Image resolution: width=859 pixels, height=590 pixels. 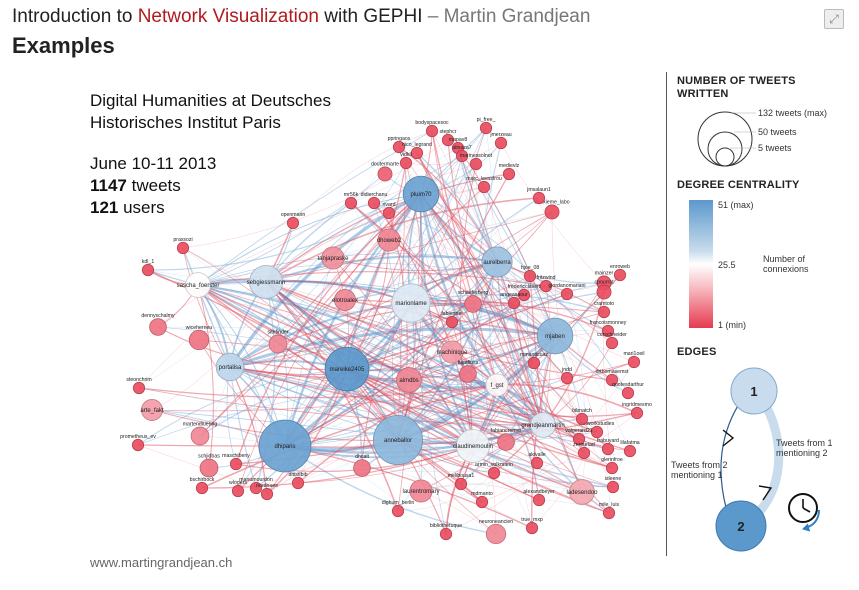 I want to click on node-label: arte_fakt, so click(x=152, y=411).